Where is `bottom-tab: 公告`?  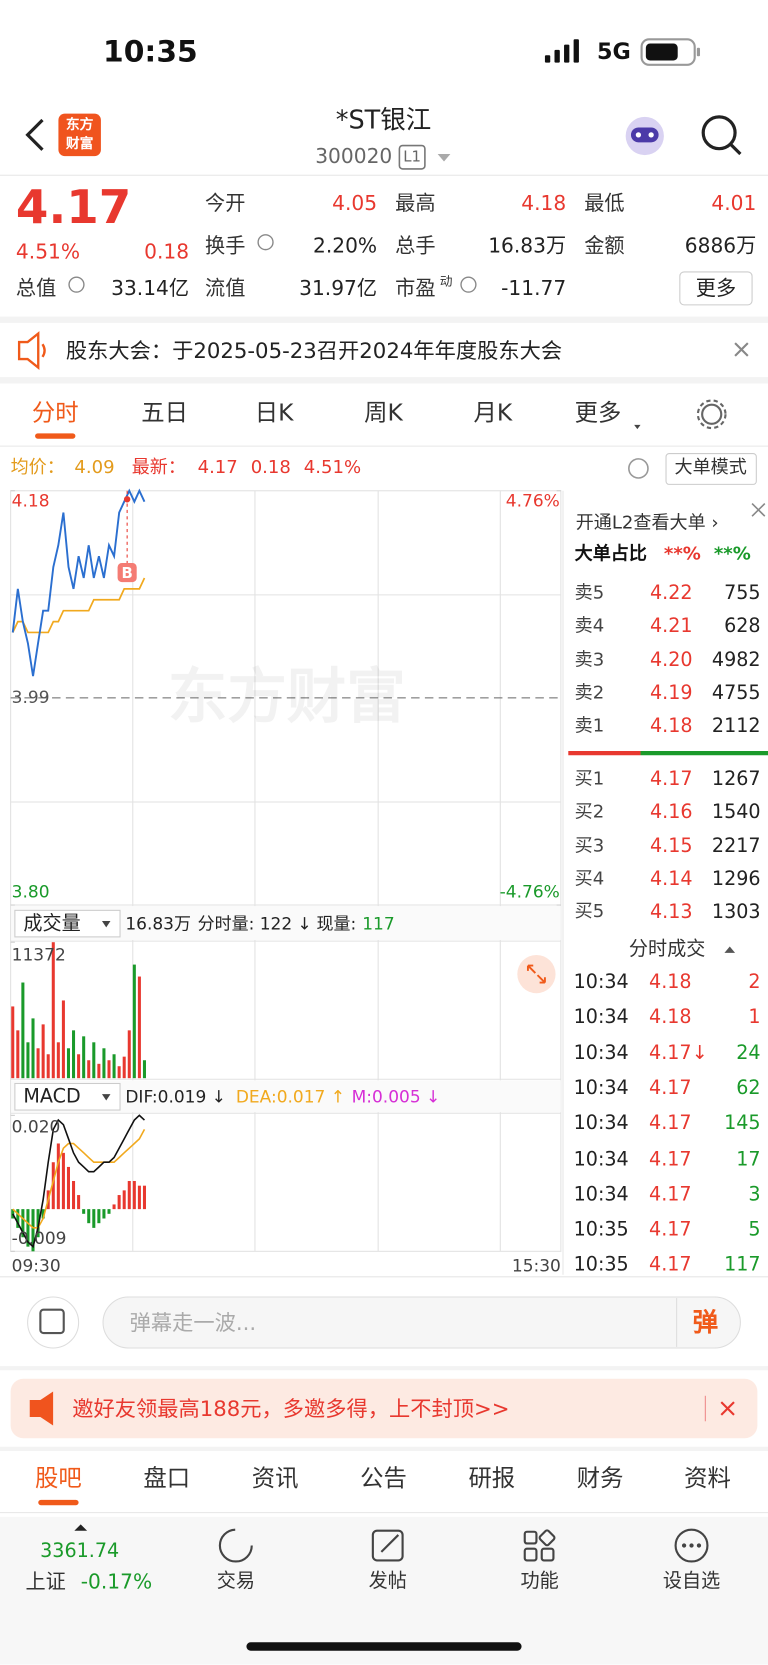
bottom-tab: 公告 is located at coordinates (383, 1479).